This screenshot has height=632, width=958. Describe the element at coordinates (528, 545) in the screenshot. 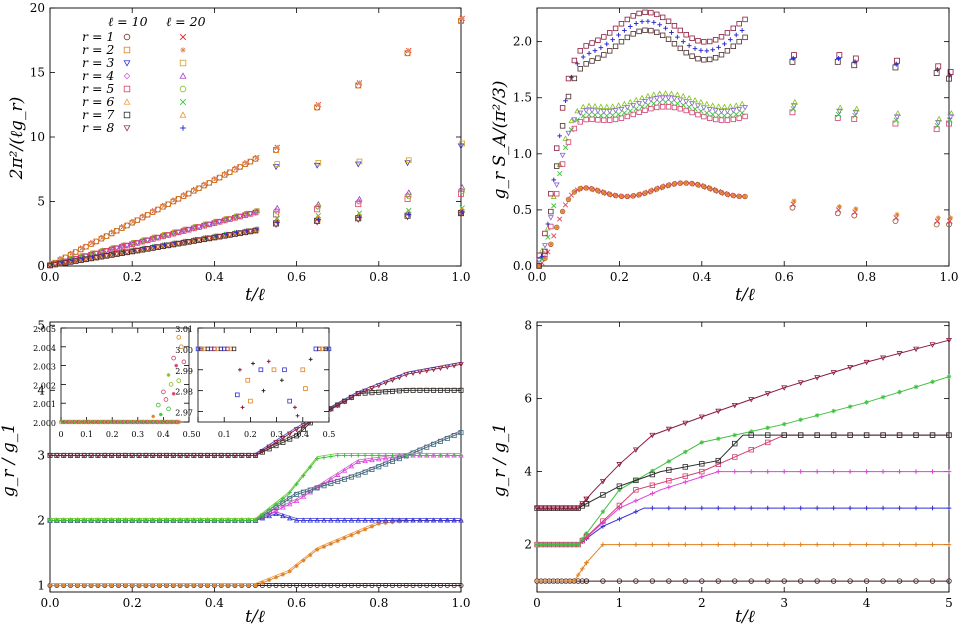

I see `y-tick-label: 2` at that location.